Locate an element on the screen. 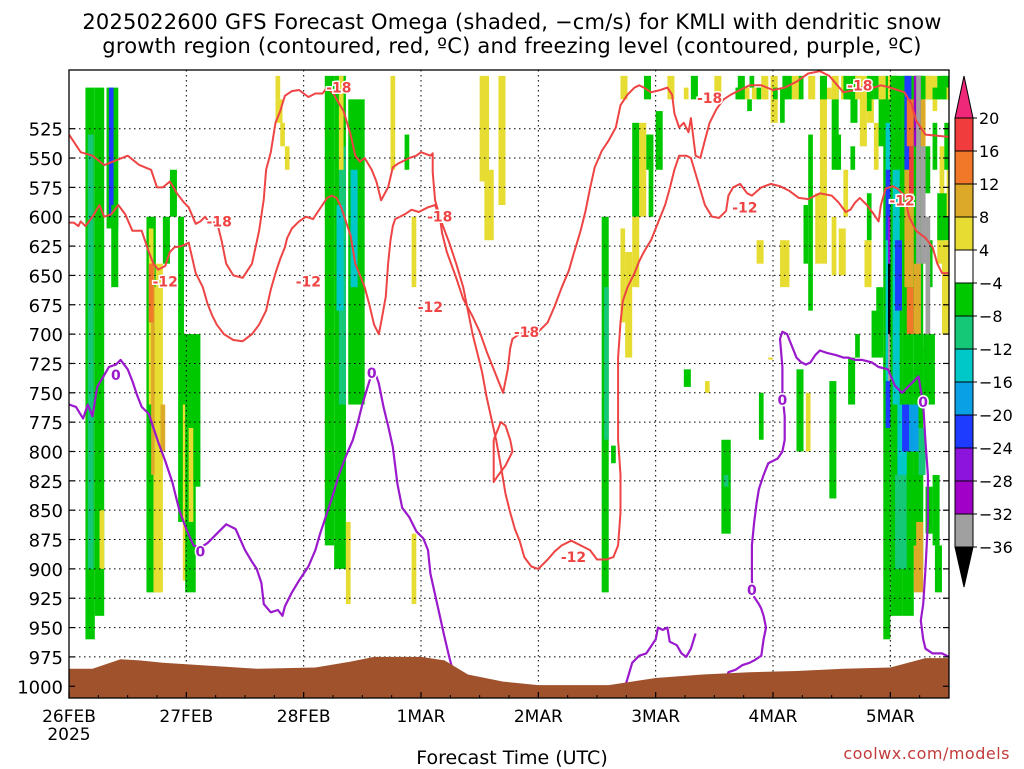 This screenshot has width=1024, height=769. site-credit: coolwx.com/models is located at coordinates (926, 753).